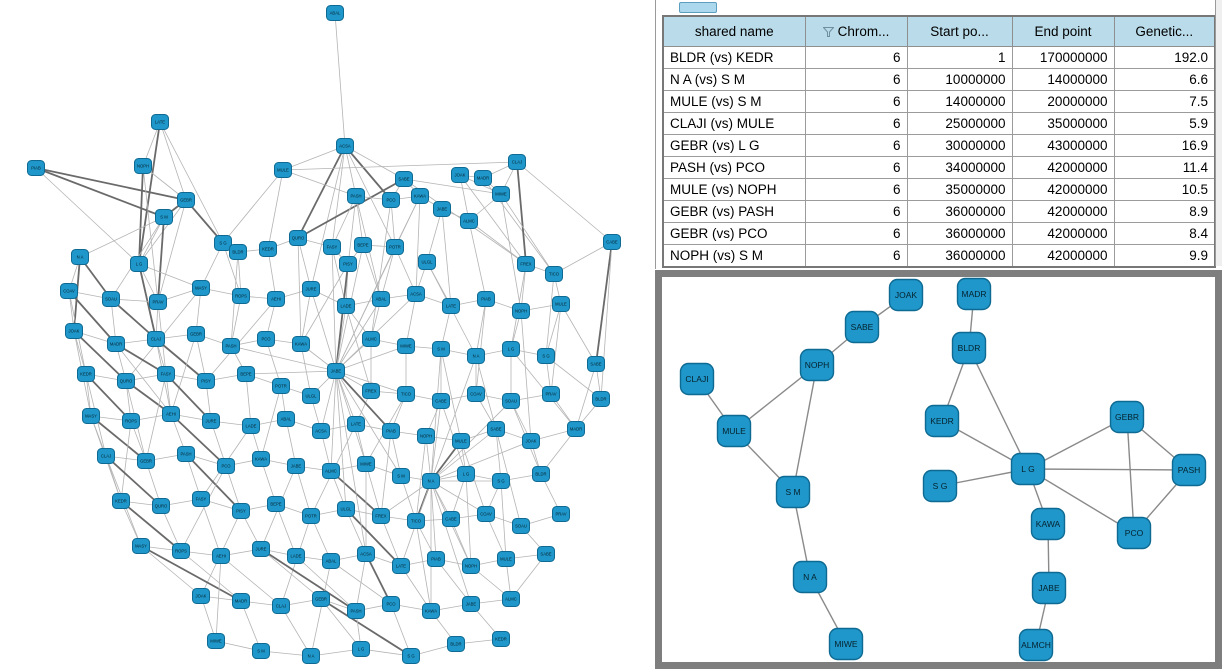 This screenshot has height=669, width=1222. I want to click on network-node: JOAK, so click(531, 441).